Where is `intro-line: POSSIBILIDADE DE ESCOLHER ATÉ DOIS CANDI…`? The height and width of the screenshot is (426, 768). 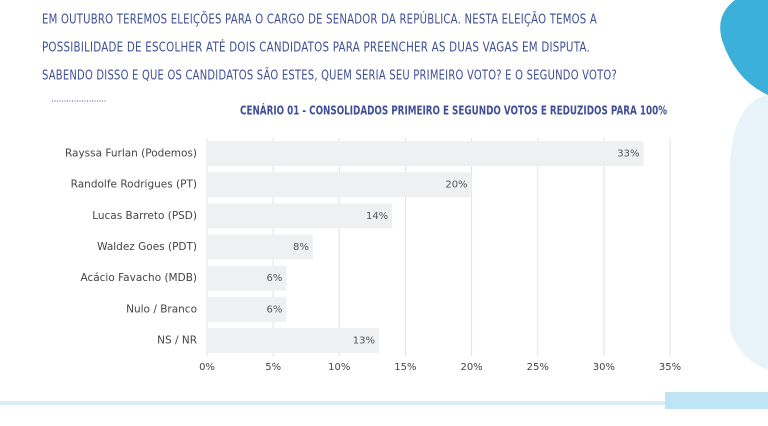 intro-line: POSSIBILIDADE DE ESCOLHER ATÉ DOIS CANDI… is located at coordinates (316, 48).